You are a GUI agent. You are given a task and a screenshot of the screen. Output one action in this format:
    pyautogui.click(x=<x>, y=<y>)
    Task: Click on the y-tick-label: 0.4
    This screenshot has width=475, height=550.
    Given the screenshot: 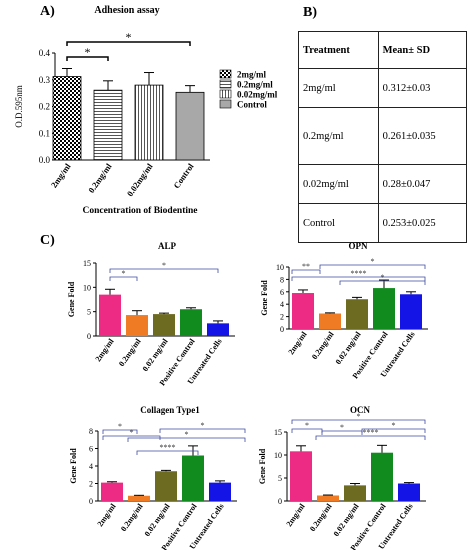 What is the action you would take?
    pyautogui.click(x=45, y=53)
    